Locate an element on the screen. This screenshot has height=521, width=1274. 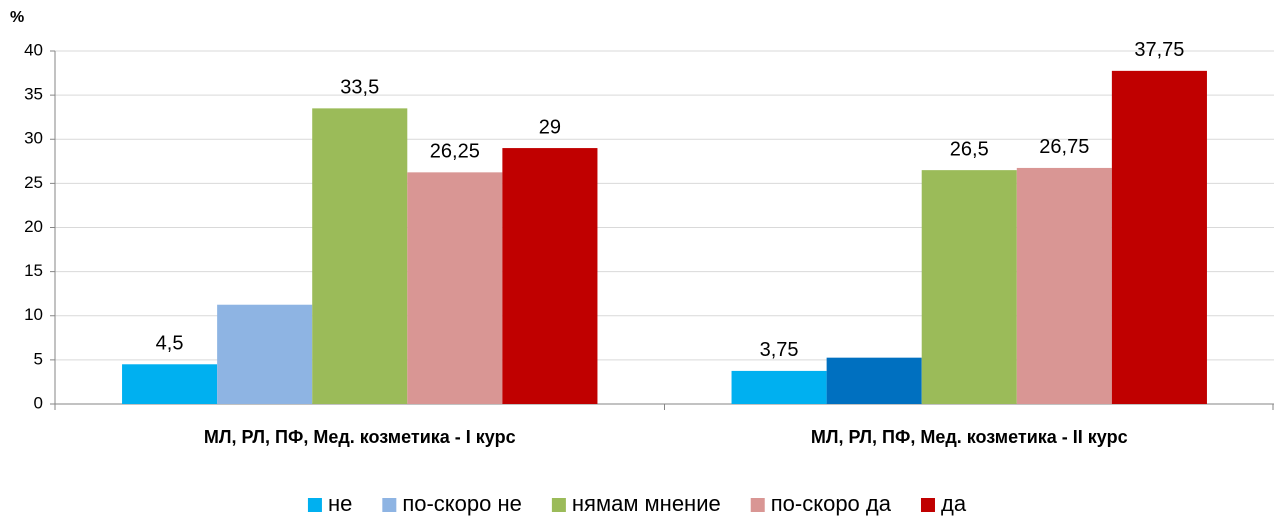
y-unit: % is located at coordinates (17, 17).